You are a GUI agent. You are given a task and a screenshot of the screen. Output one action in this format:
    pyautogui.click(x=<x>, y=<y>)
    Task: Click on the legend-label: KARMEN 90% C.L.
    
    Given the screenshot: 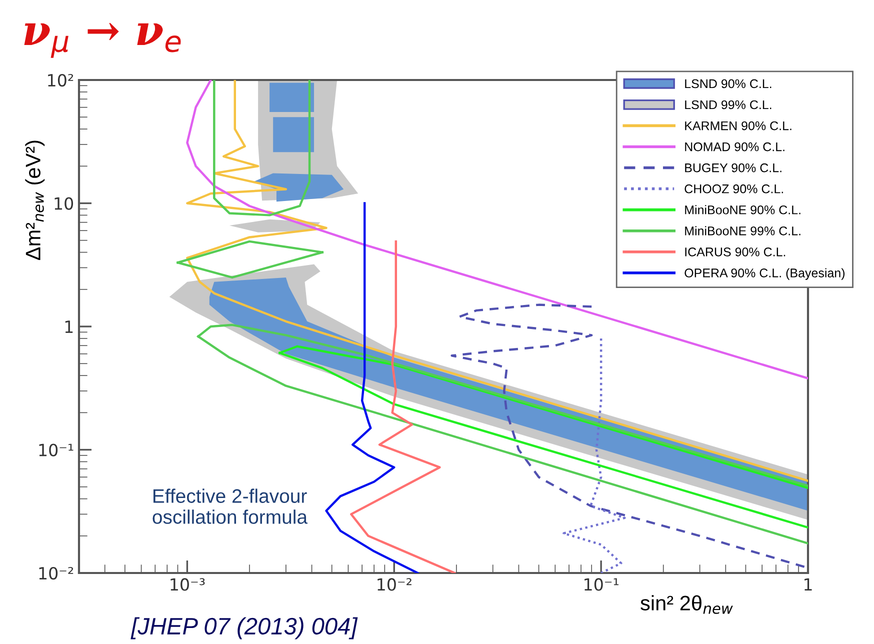 What is the action you would take?
    pyautogui.click(x=738, y=125)
    